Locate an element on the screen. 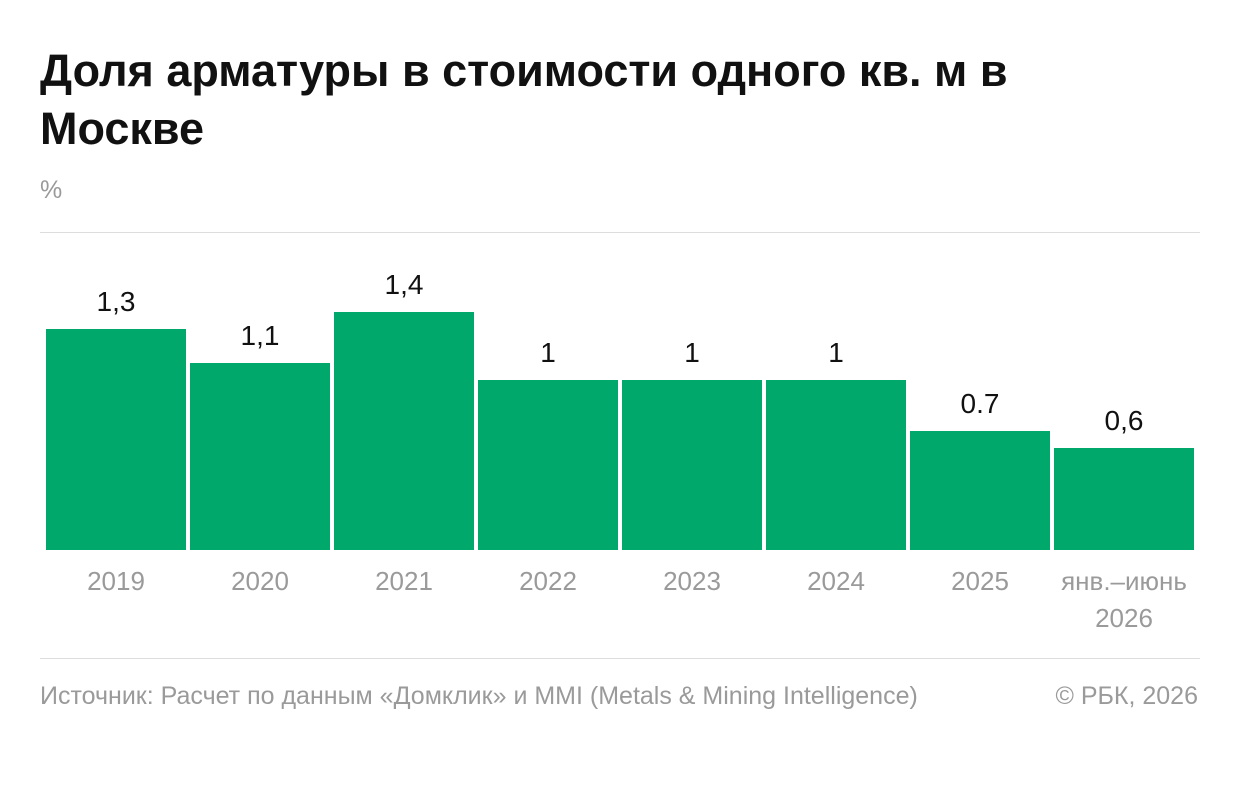 This screenshot has width=1240, height=786. bar-value-label: 1,4 is located at coordinates (404, 284).